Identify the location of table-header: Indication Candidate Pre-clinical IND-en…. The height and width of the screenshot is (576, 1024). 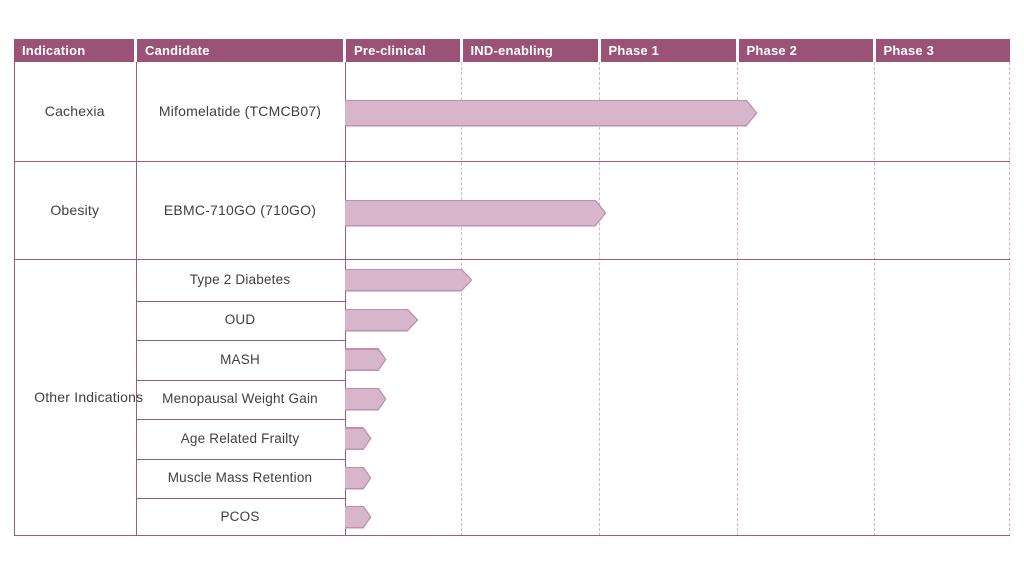
(512, 50).